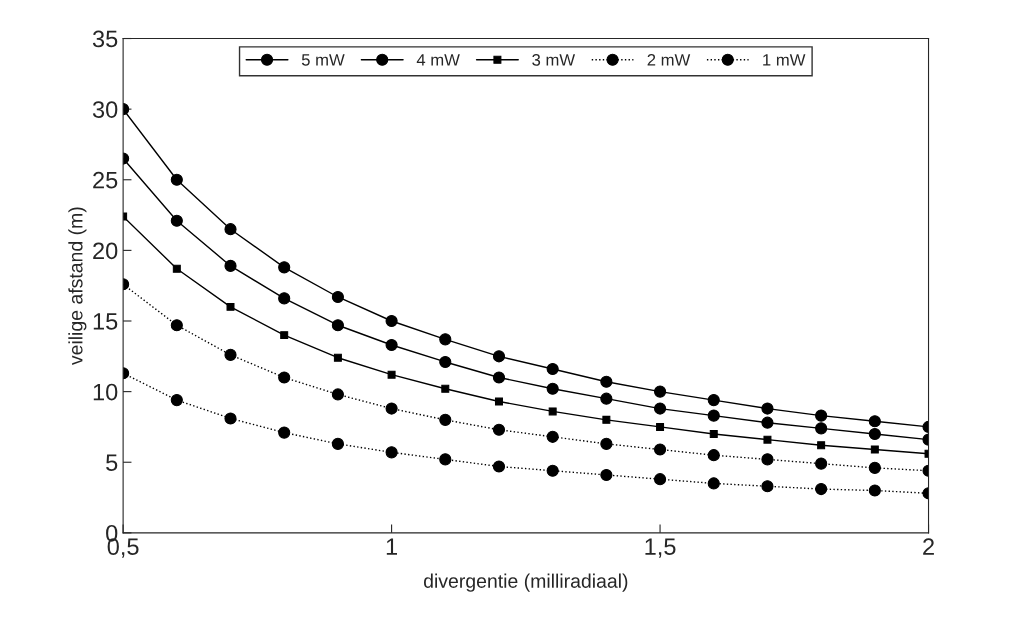  Describe the element at coordinates (554, 59) in the screenshot. I see `legend-label: 3 mW` at that location.